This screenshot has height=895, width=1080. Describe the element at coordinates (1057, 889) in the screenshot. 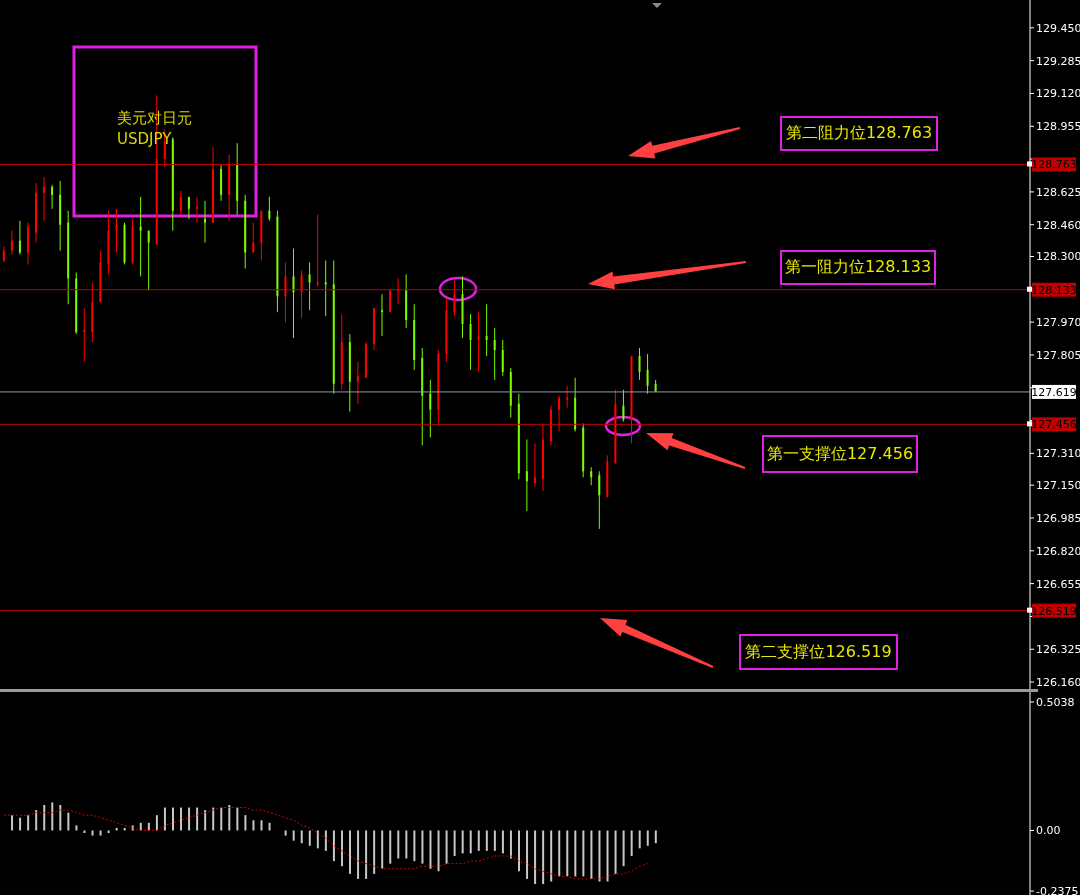

I see `y-tick-label: -0.2375` at that location.